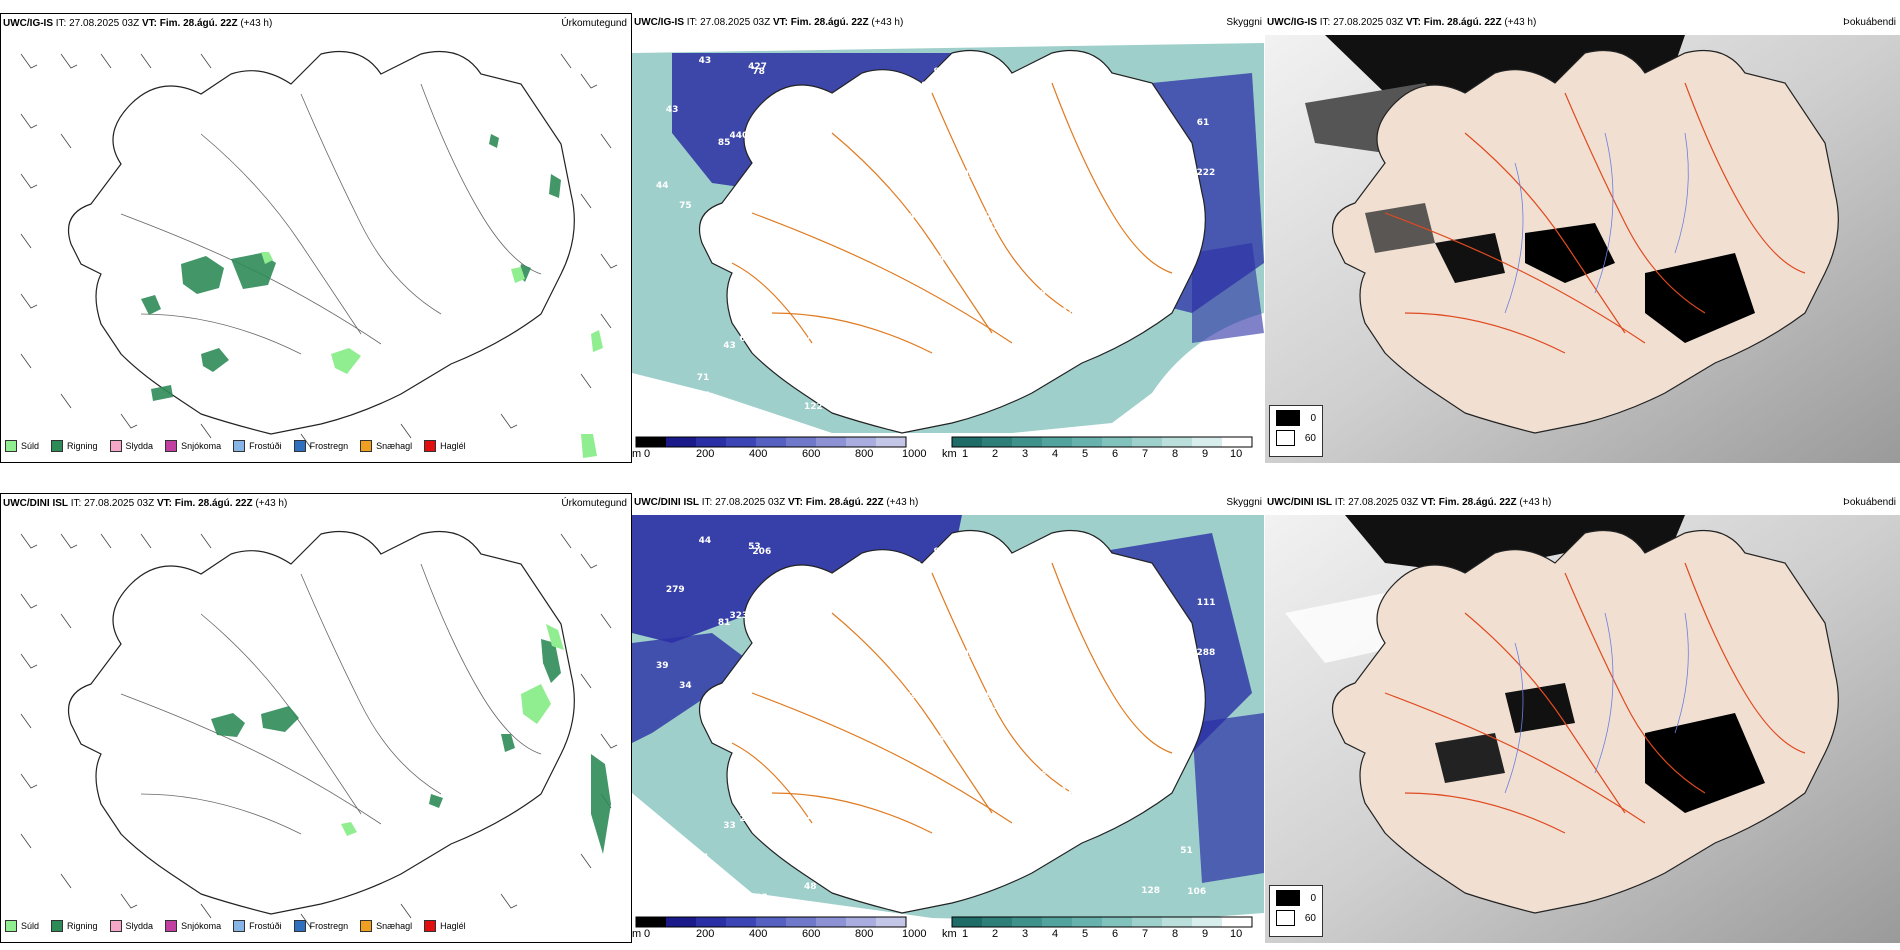 This screenshot has height=950, width=1900. Describe the element at coordinates (386, 446) in the screenshot. I see `legend-item: Snæhagl` at that location.